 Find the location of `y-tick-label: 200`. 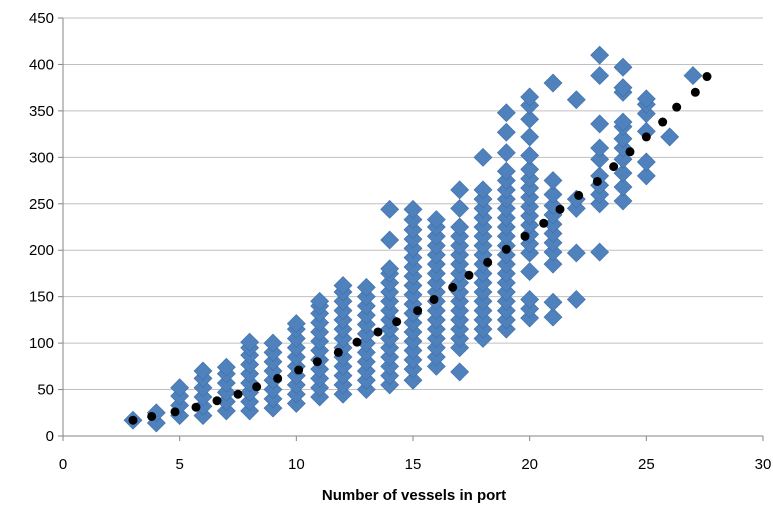

y-tick-label: 200 is located at coordinates (41, 250).